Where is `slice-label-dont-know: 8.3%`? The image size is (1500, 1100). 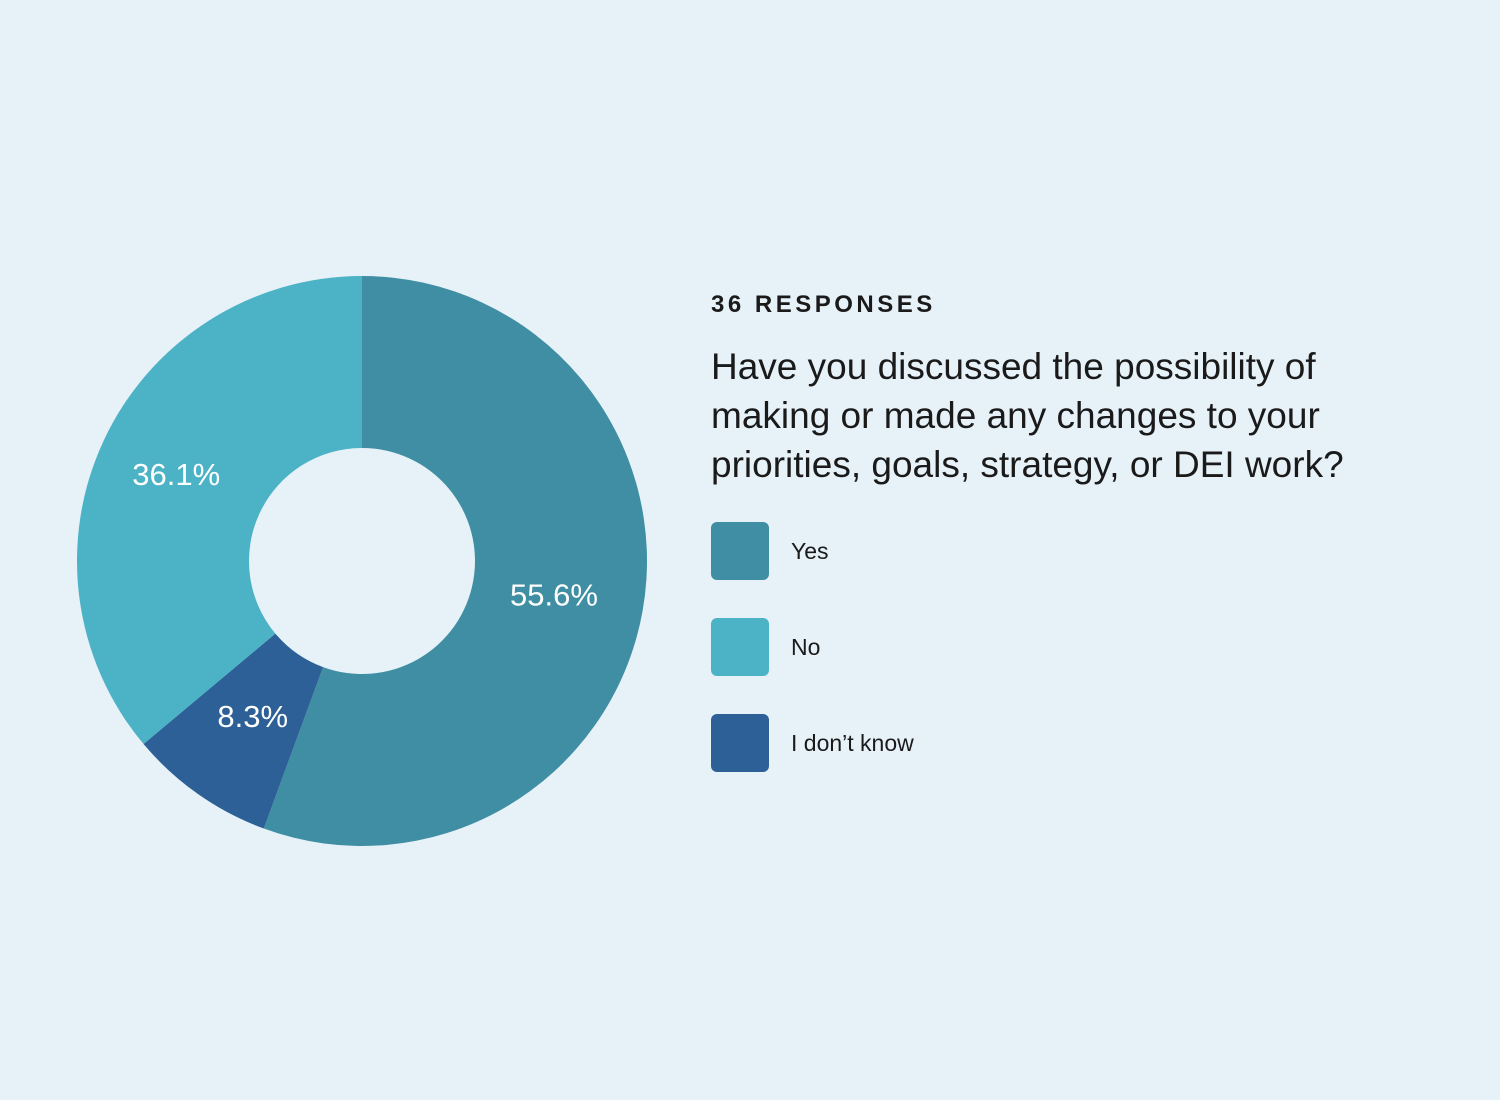
slice-label-dont-know: 8.3% is located at coordinates (252, 716).